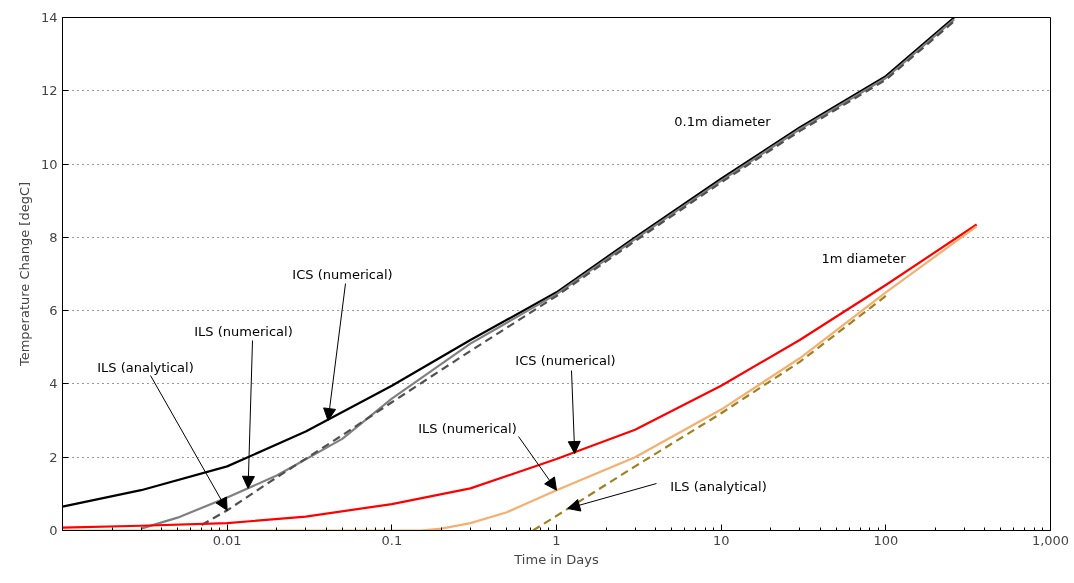 This screenshot has width=1074, height=583. I want to click on x-tick-label: 100, so click(886, 540).